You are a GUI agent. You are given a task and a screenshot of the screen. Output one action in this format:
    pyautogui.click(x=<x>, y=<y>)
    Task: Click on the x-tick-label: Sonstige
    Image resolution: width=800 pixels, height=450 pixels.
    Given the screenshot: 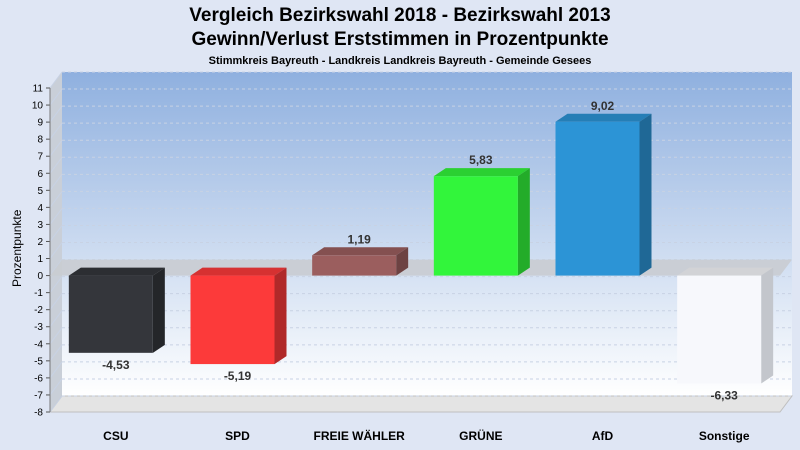 What is the action you would take?
    pyautogui.click(x=724, y=436)
    